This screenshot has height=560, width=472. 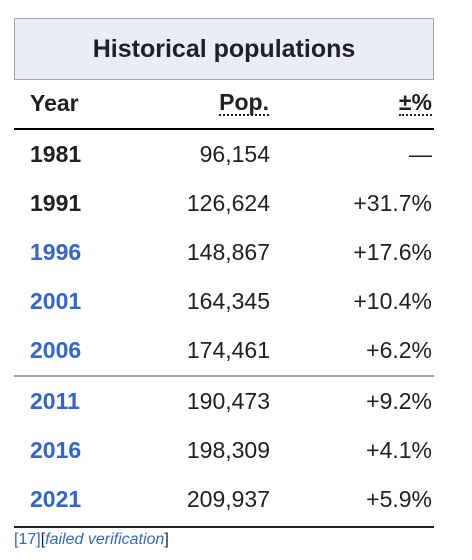 I want to click on table-row: 2006 174,461 +6.2%, so click(x=224, y=350).